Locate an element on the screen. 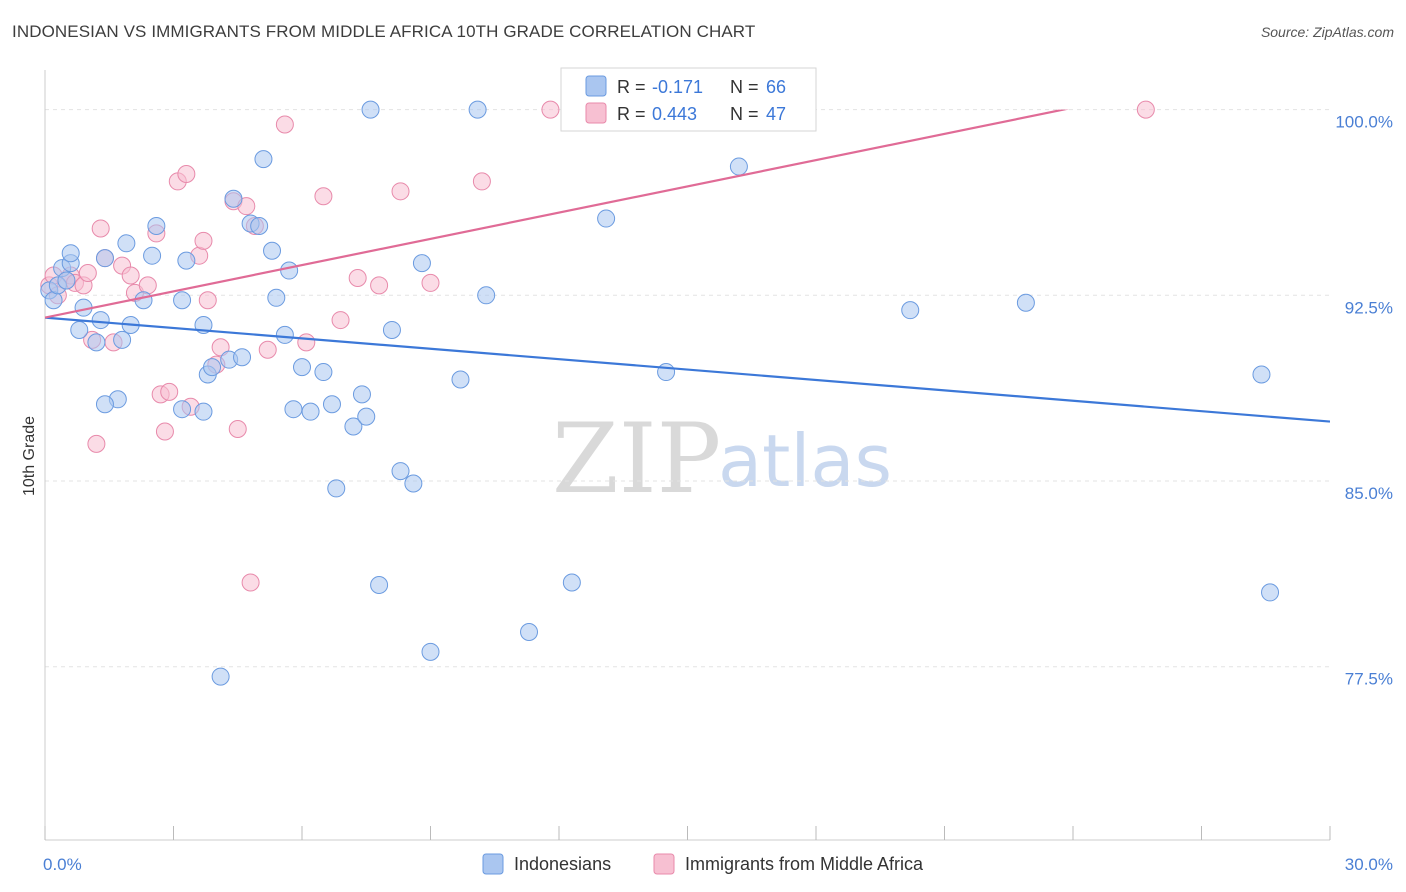 This screenshot has width=1406, height=892. legend-r-value-2: 0.443 is located at coordinates (674, 114).